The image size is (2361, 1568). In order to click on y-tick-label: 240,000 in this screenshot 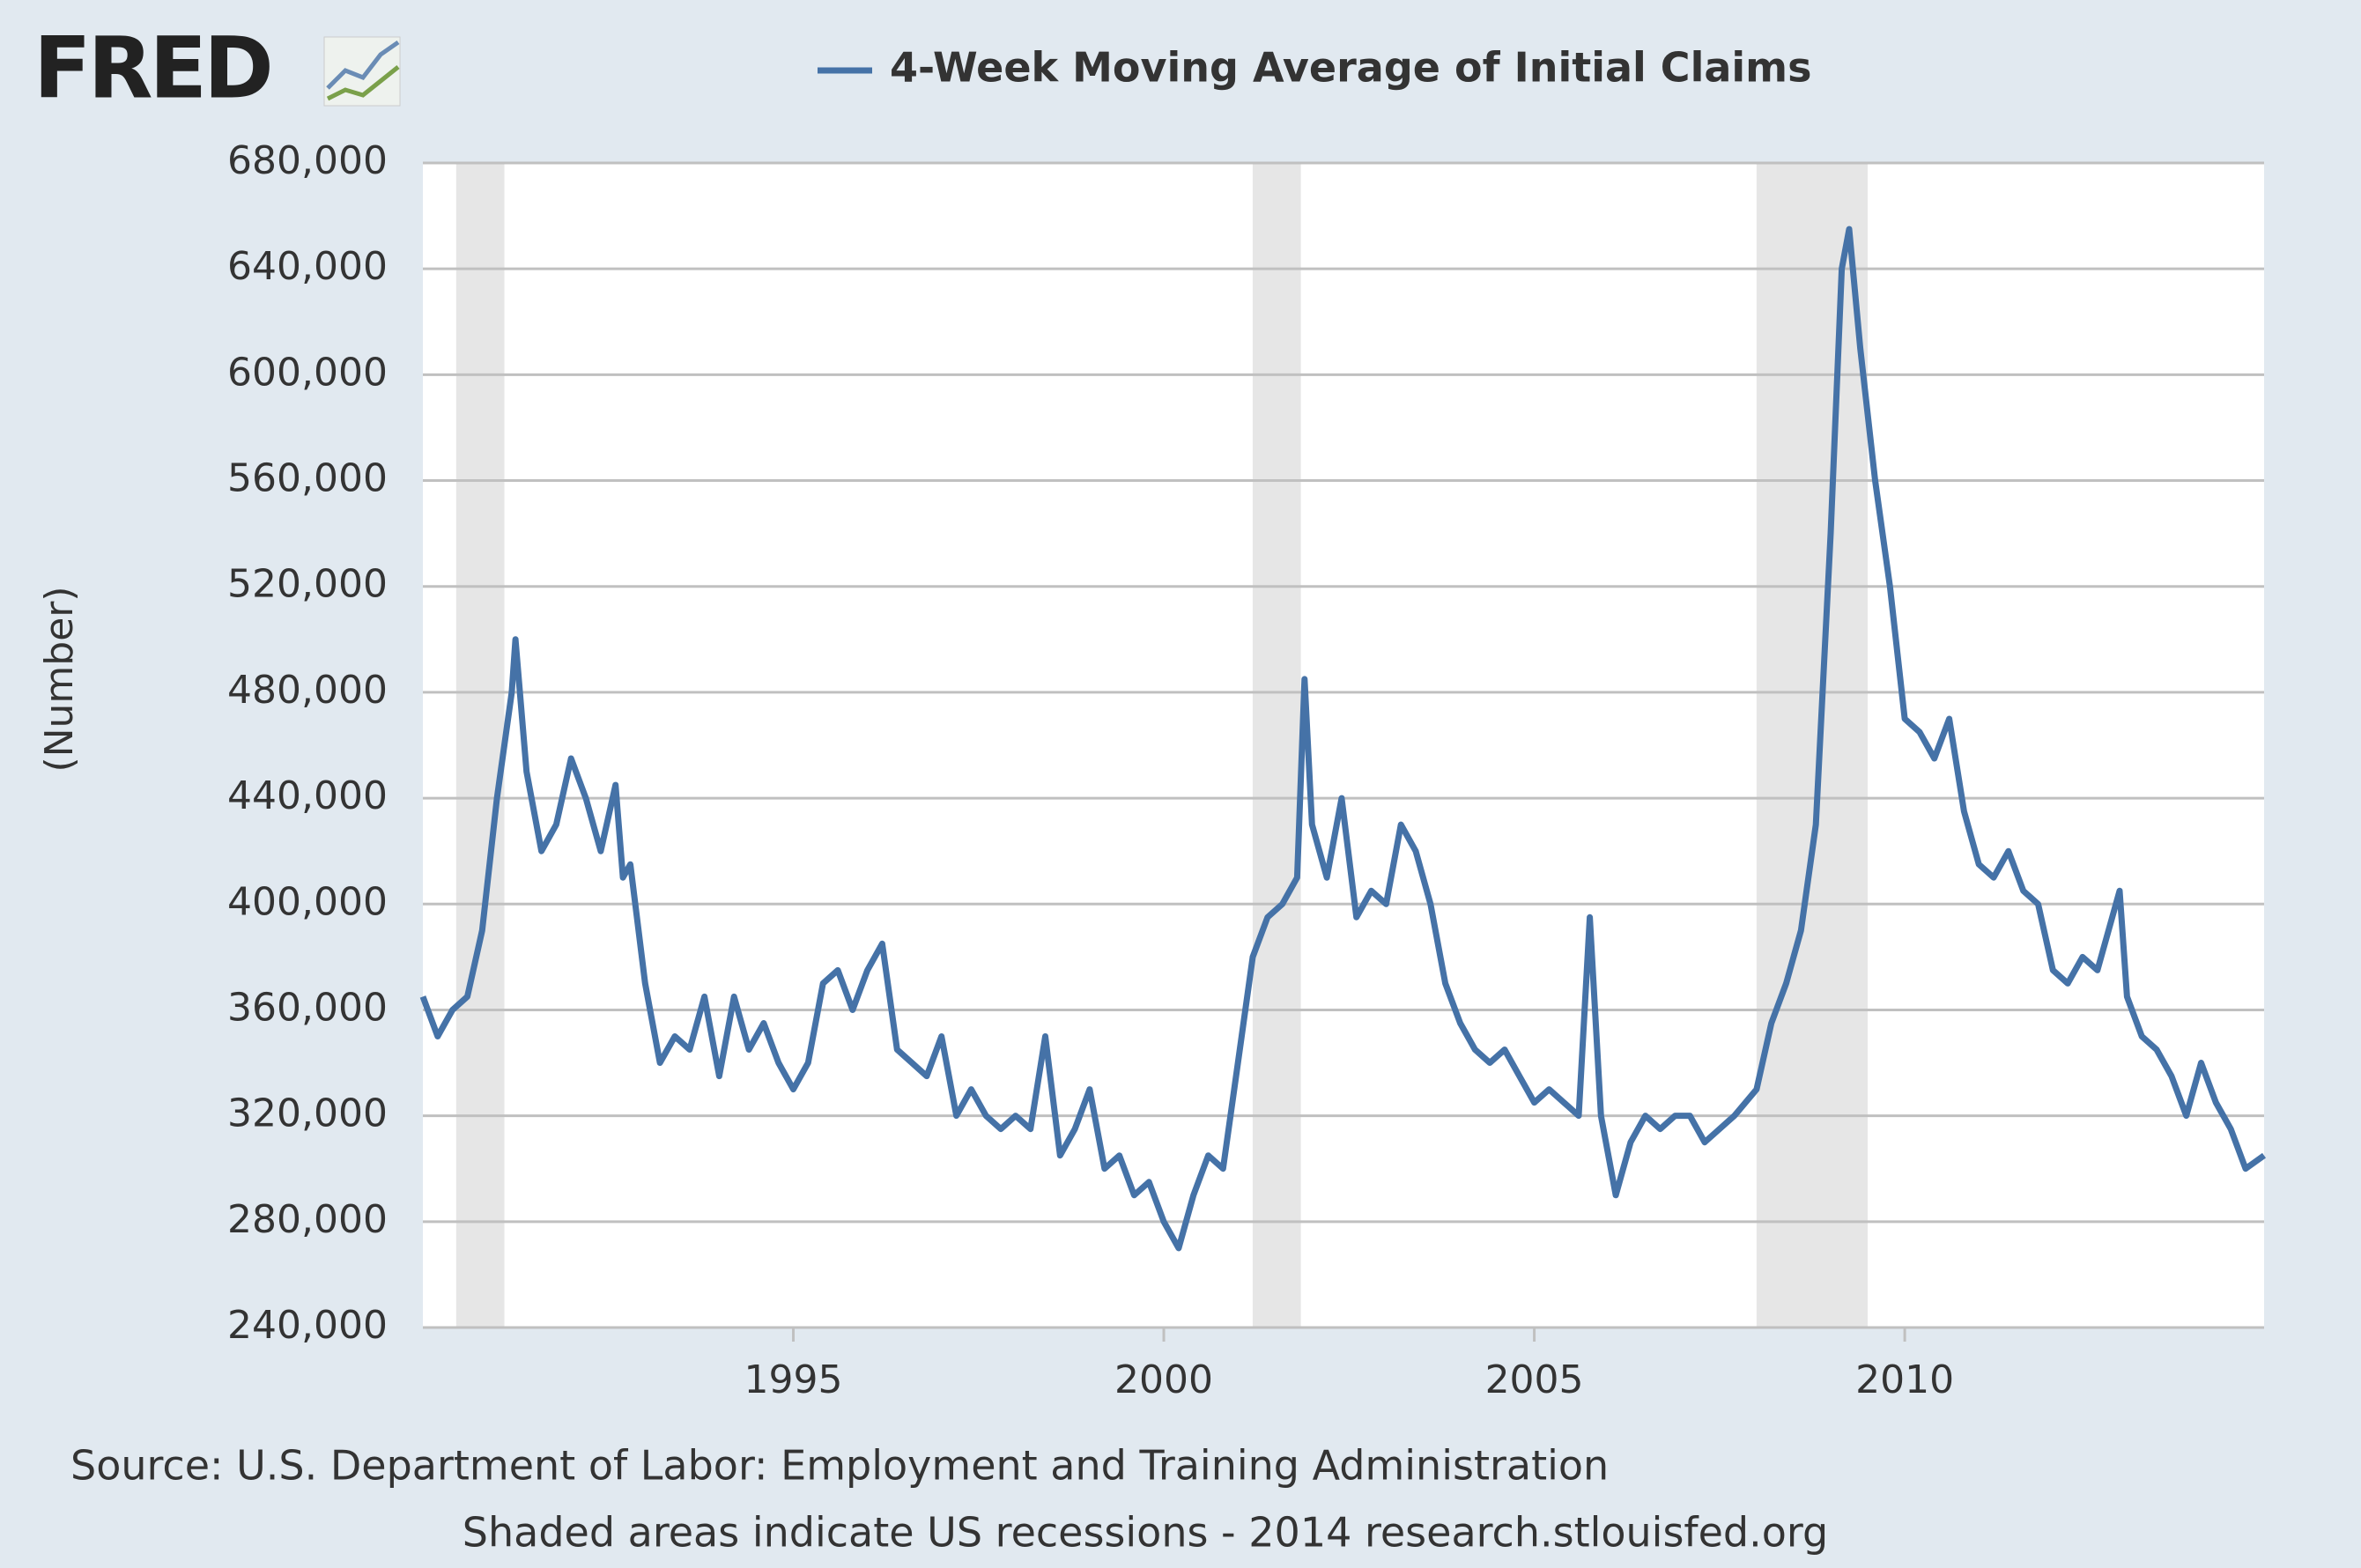, I will do `click(307, 1325)`.